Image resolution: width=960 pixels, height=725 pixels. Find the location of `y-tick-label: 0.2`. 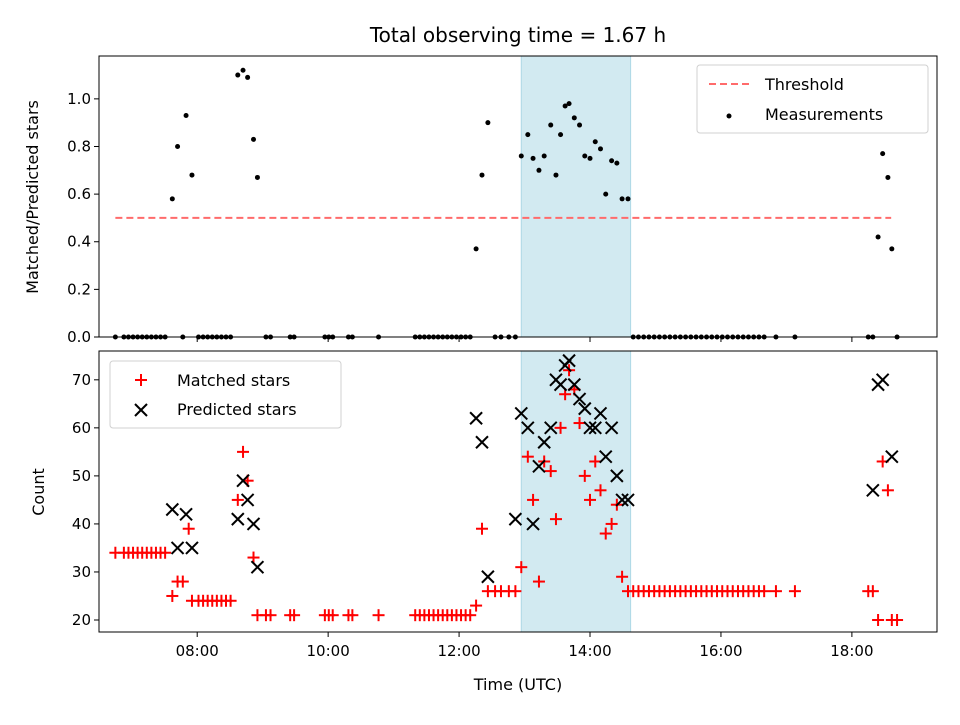

y-tick-label: 0.2 is located at coordinates (79, 289).